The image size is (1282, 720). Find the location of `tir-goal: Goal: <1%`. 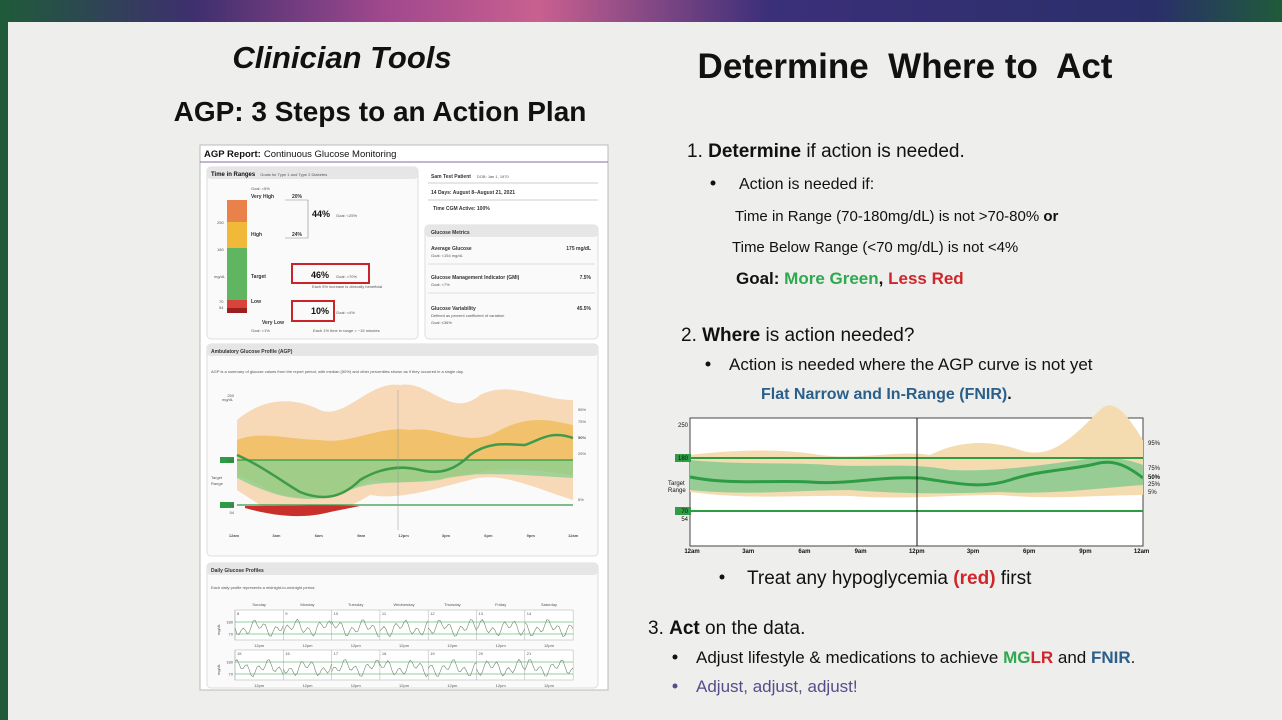

tir-goal: Goal: <1% is located at coordinates (260, 330).